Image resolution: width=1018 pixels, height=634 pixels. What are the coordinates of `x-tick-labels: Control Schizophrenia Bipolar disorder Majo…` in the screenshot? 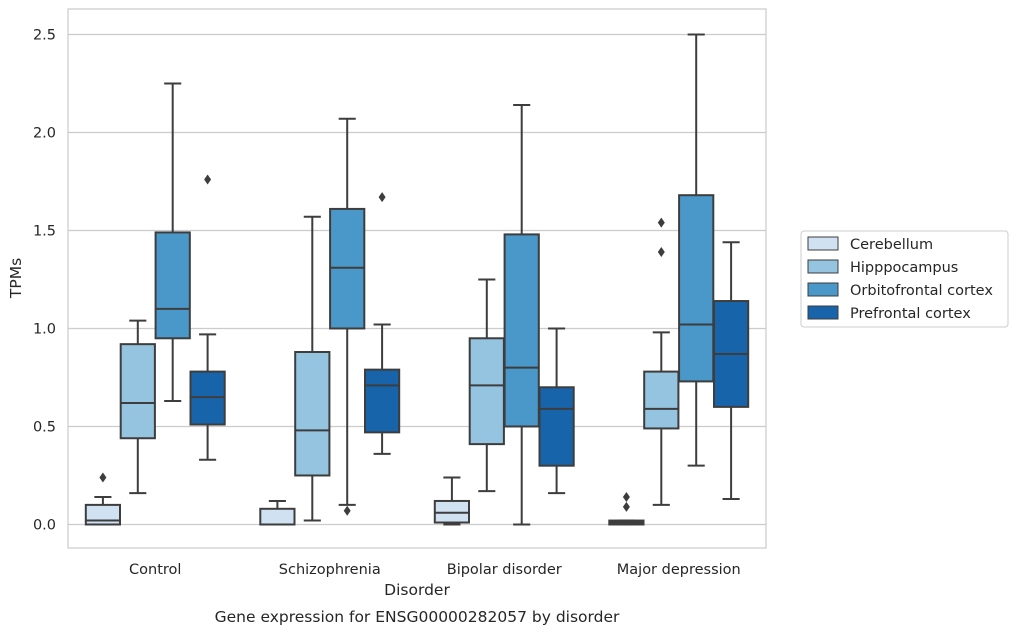 It's located at (435, 570).